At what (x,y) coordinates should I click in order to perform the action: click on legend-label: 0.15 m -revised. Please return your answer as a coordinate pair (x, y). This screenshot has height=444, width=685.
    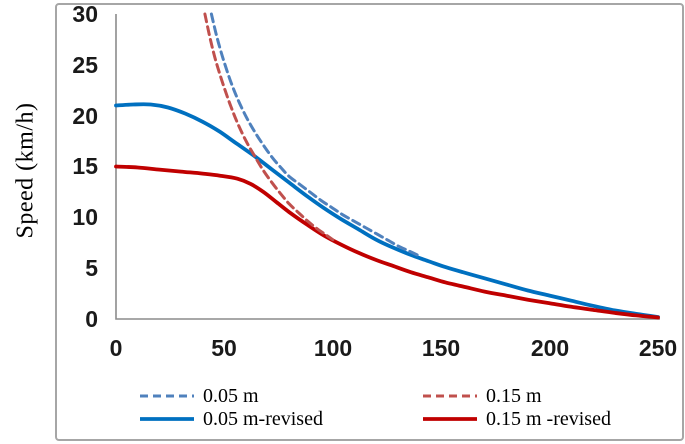
    Looking at the image, I should click on (548, 419).